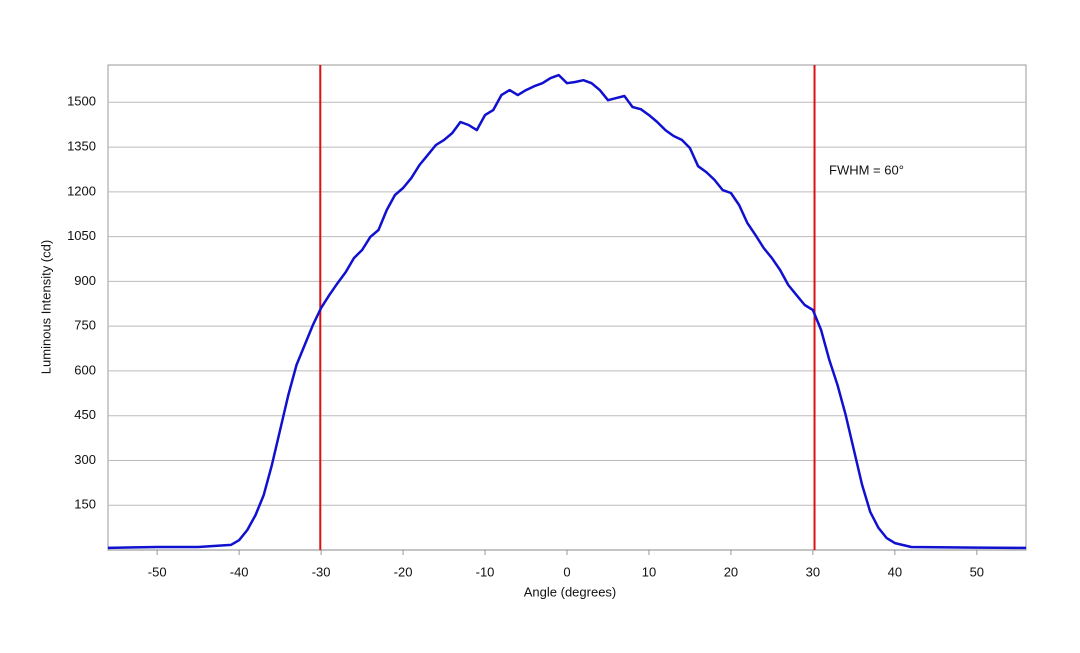 This screenshot has height=653, width=1080. I want to click on y-tick-label: 600, so click(85, 369).